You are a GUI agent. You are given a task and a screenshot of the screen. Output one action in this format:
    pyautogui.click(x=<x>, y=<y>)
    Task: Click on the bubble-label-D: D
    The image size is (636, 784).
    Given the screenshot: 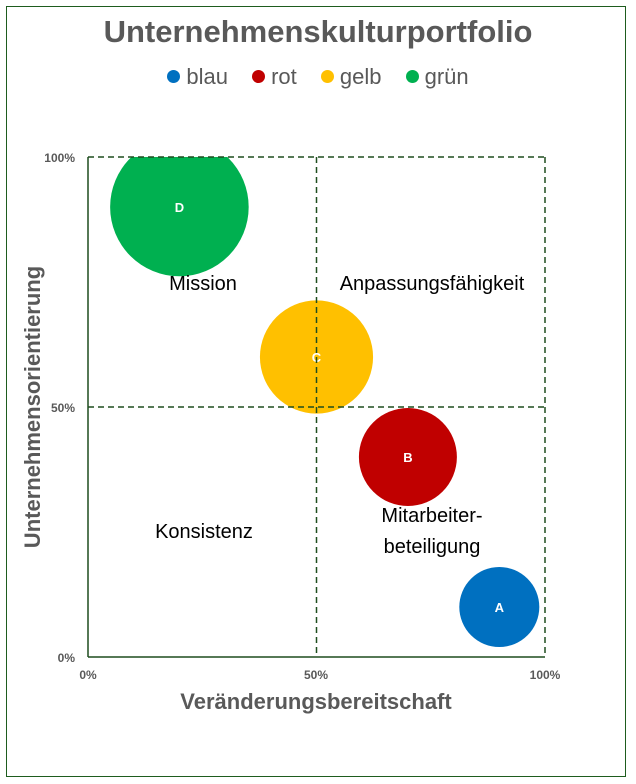 What is the action you would take?
    pyautogui.click(x=179, y=207)
    